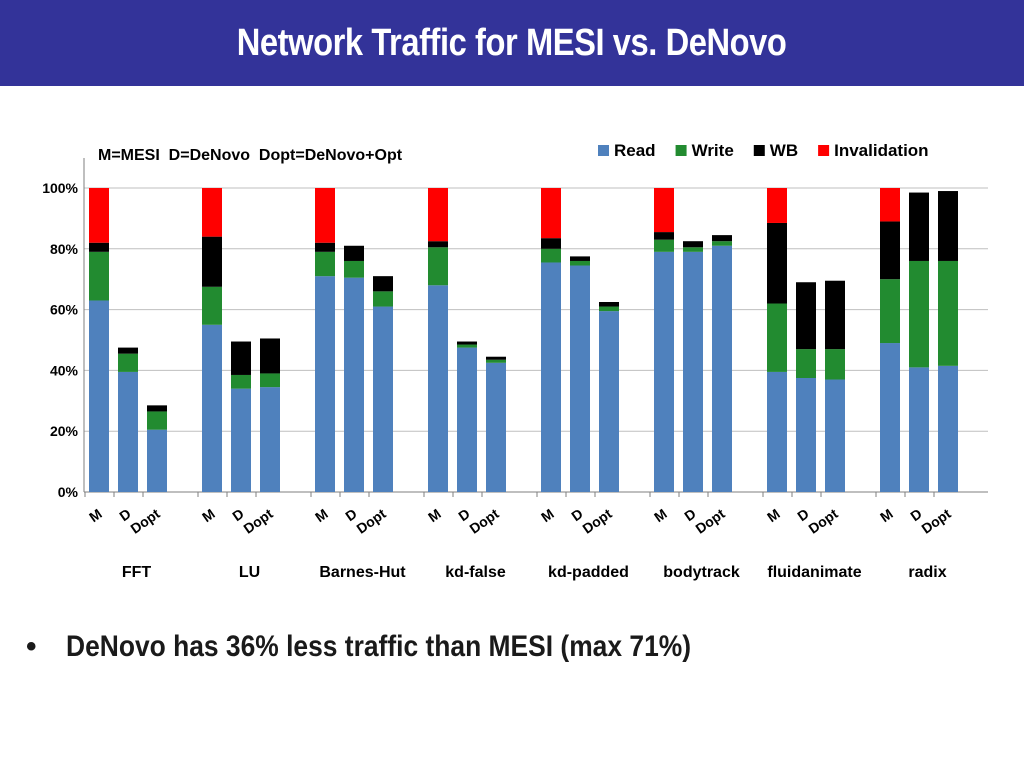  What do you see at coordinates (881, 150) in the screenshot?
I see `legend-label-invalidation: Invalidation` at bounding box center [881, 150].